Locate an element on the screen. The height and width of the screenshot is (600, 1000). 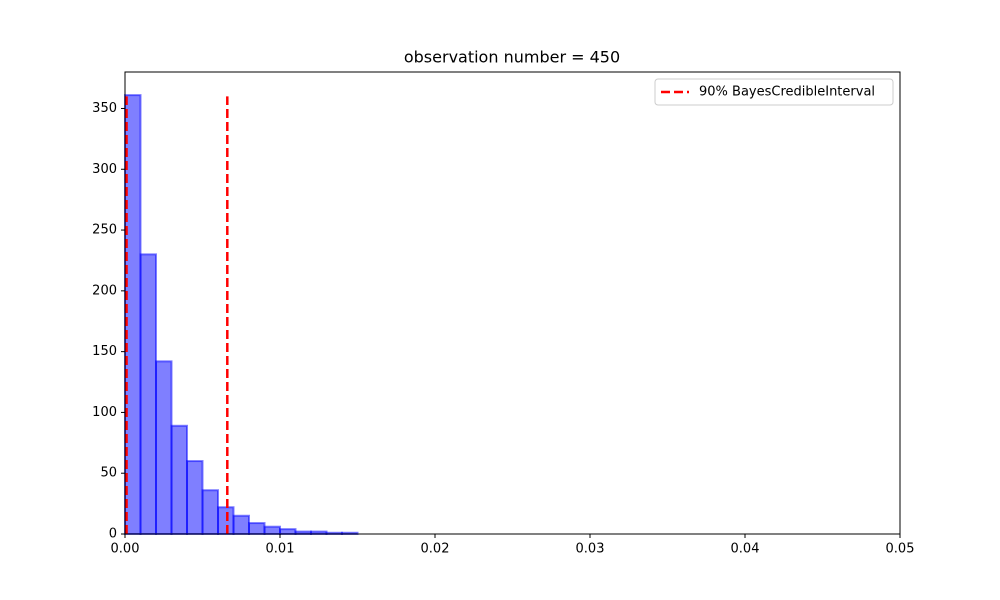
y-tick-label: 50 is located at coordinates (108, 473).